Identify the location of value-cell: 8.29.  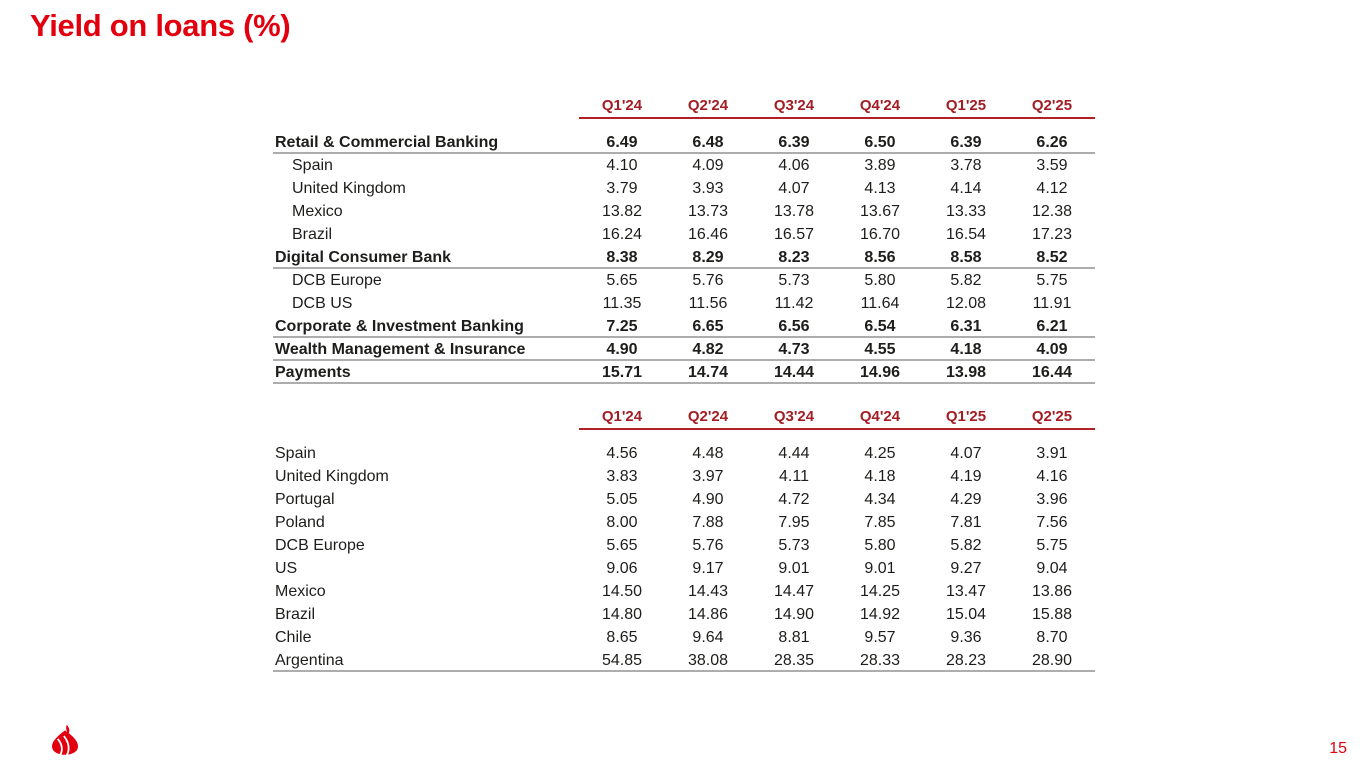
(708, 257).